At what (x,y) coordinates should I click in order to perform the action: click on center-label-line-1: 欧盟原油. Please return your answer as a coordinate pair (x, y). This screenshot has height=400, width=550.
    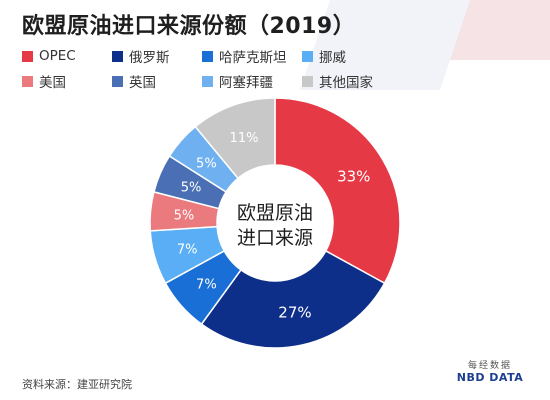
    Looking at the image, I should click on (275, 213).